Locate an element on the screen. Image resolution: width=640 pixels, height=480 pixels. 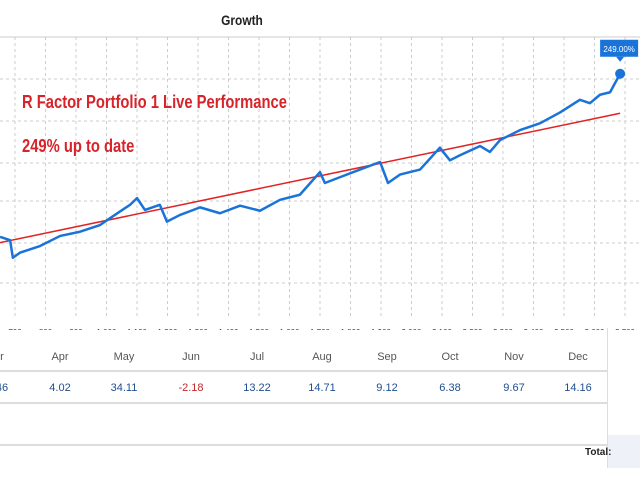
total-value-cell is located at coordinates (624, 451).